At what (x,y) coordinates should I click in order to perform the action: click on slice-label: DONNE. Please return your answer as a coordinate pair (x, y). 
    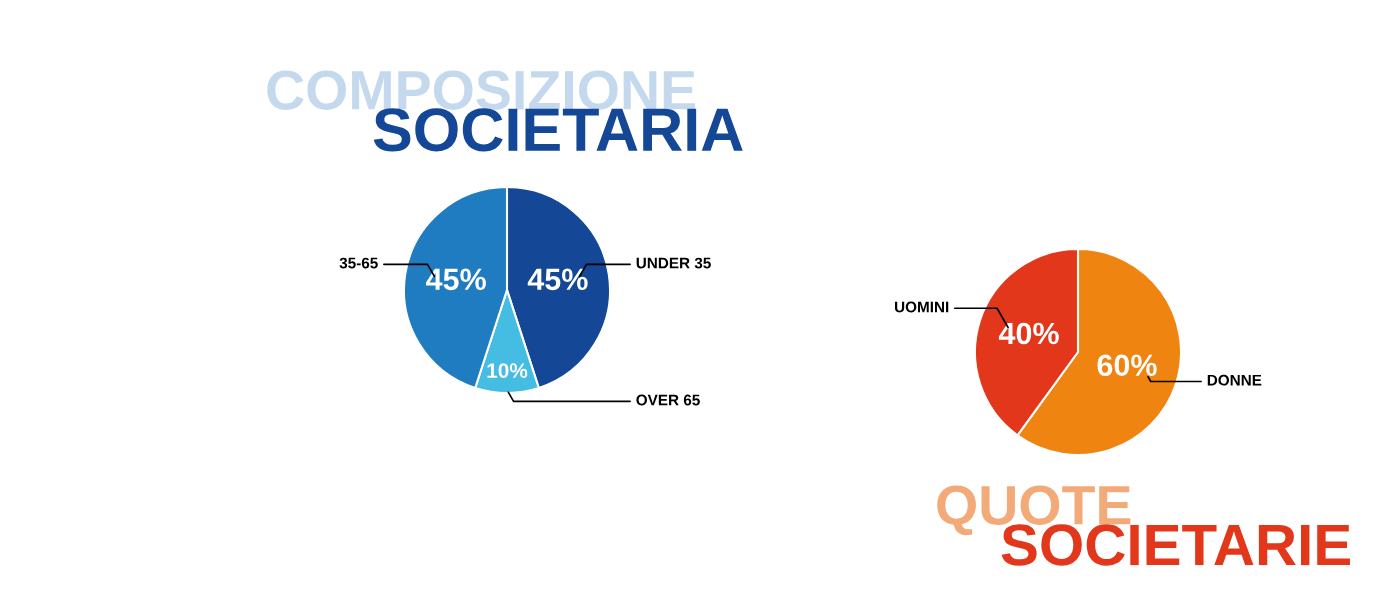
    Looking at the image, I should click on (1234, 380).